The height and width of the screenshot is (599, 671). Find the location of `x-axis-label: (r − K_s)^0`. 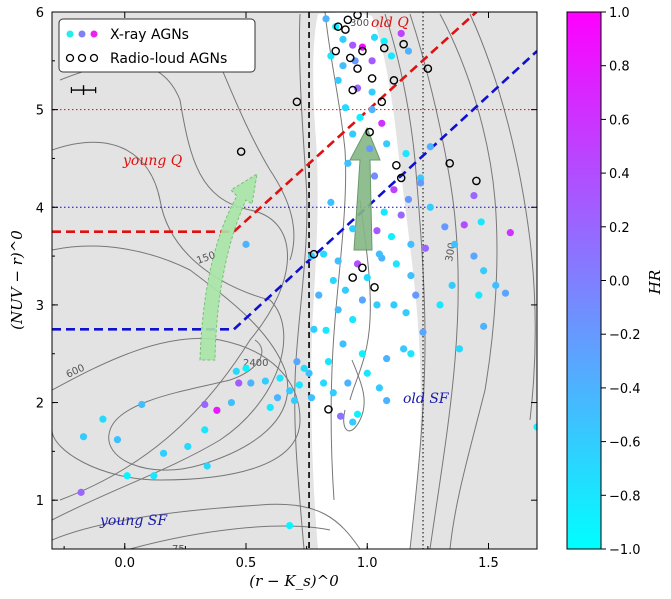

x-axis-label: (r − K_s)^0 is located at coordinates (294, 581).